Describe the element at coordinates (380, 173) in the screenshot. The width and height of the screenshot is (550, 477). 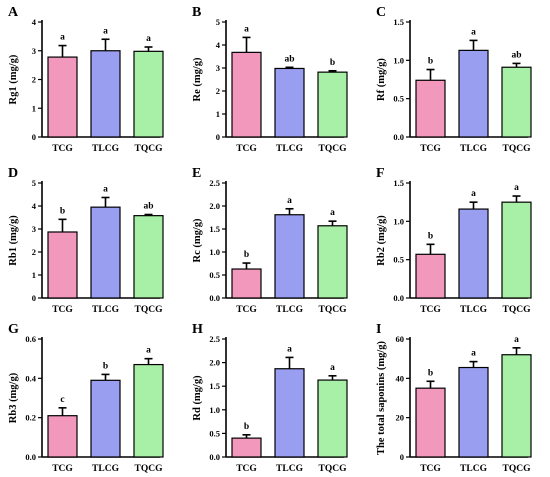
I see `panel-letter: F` at that location.